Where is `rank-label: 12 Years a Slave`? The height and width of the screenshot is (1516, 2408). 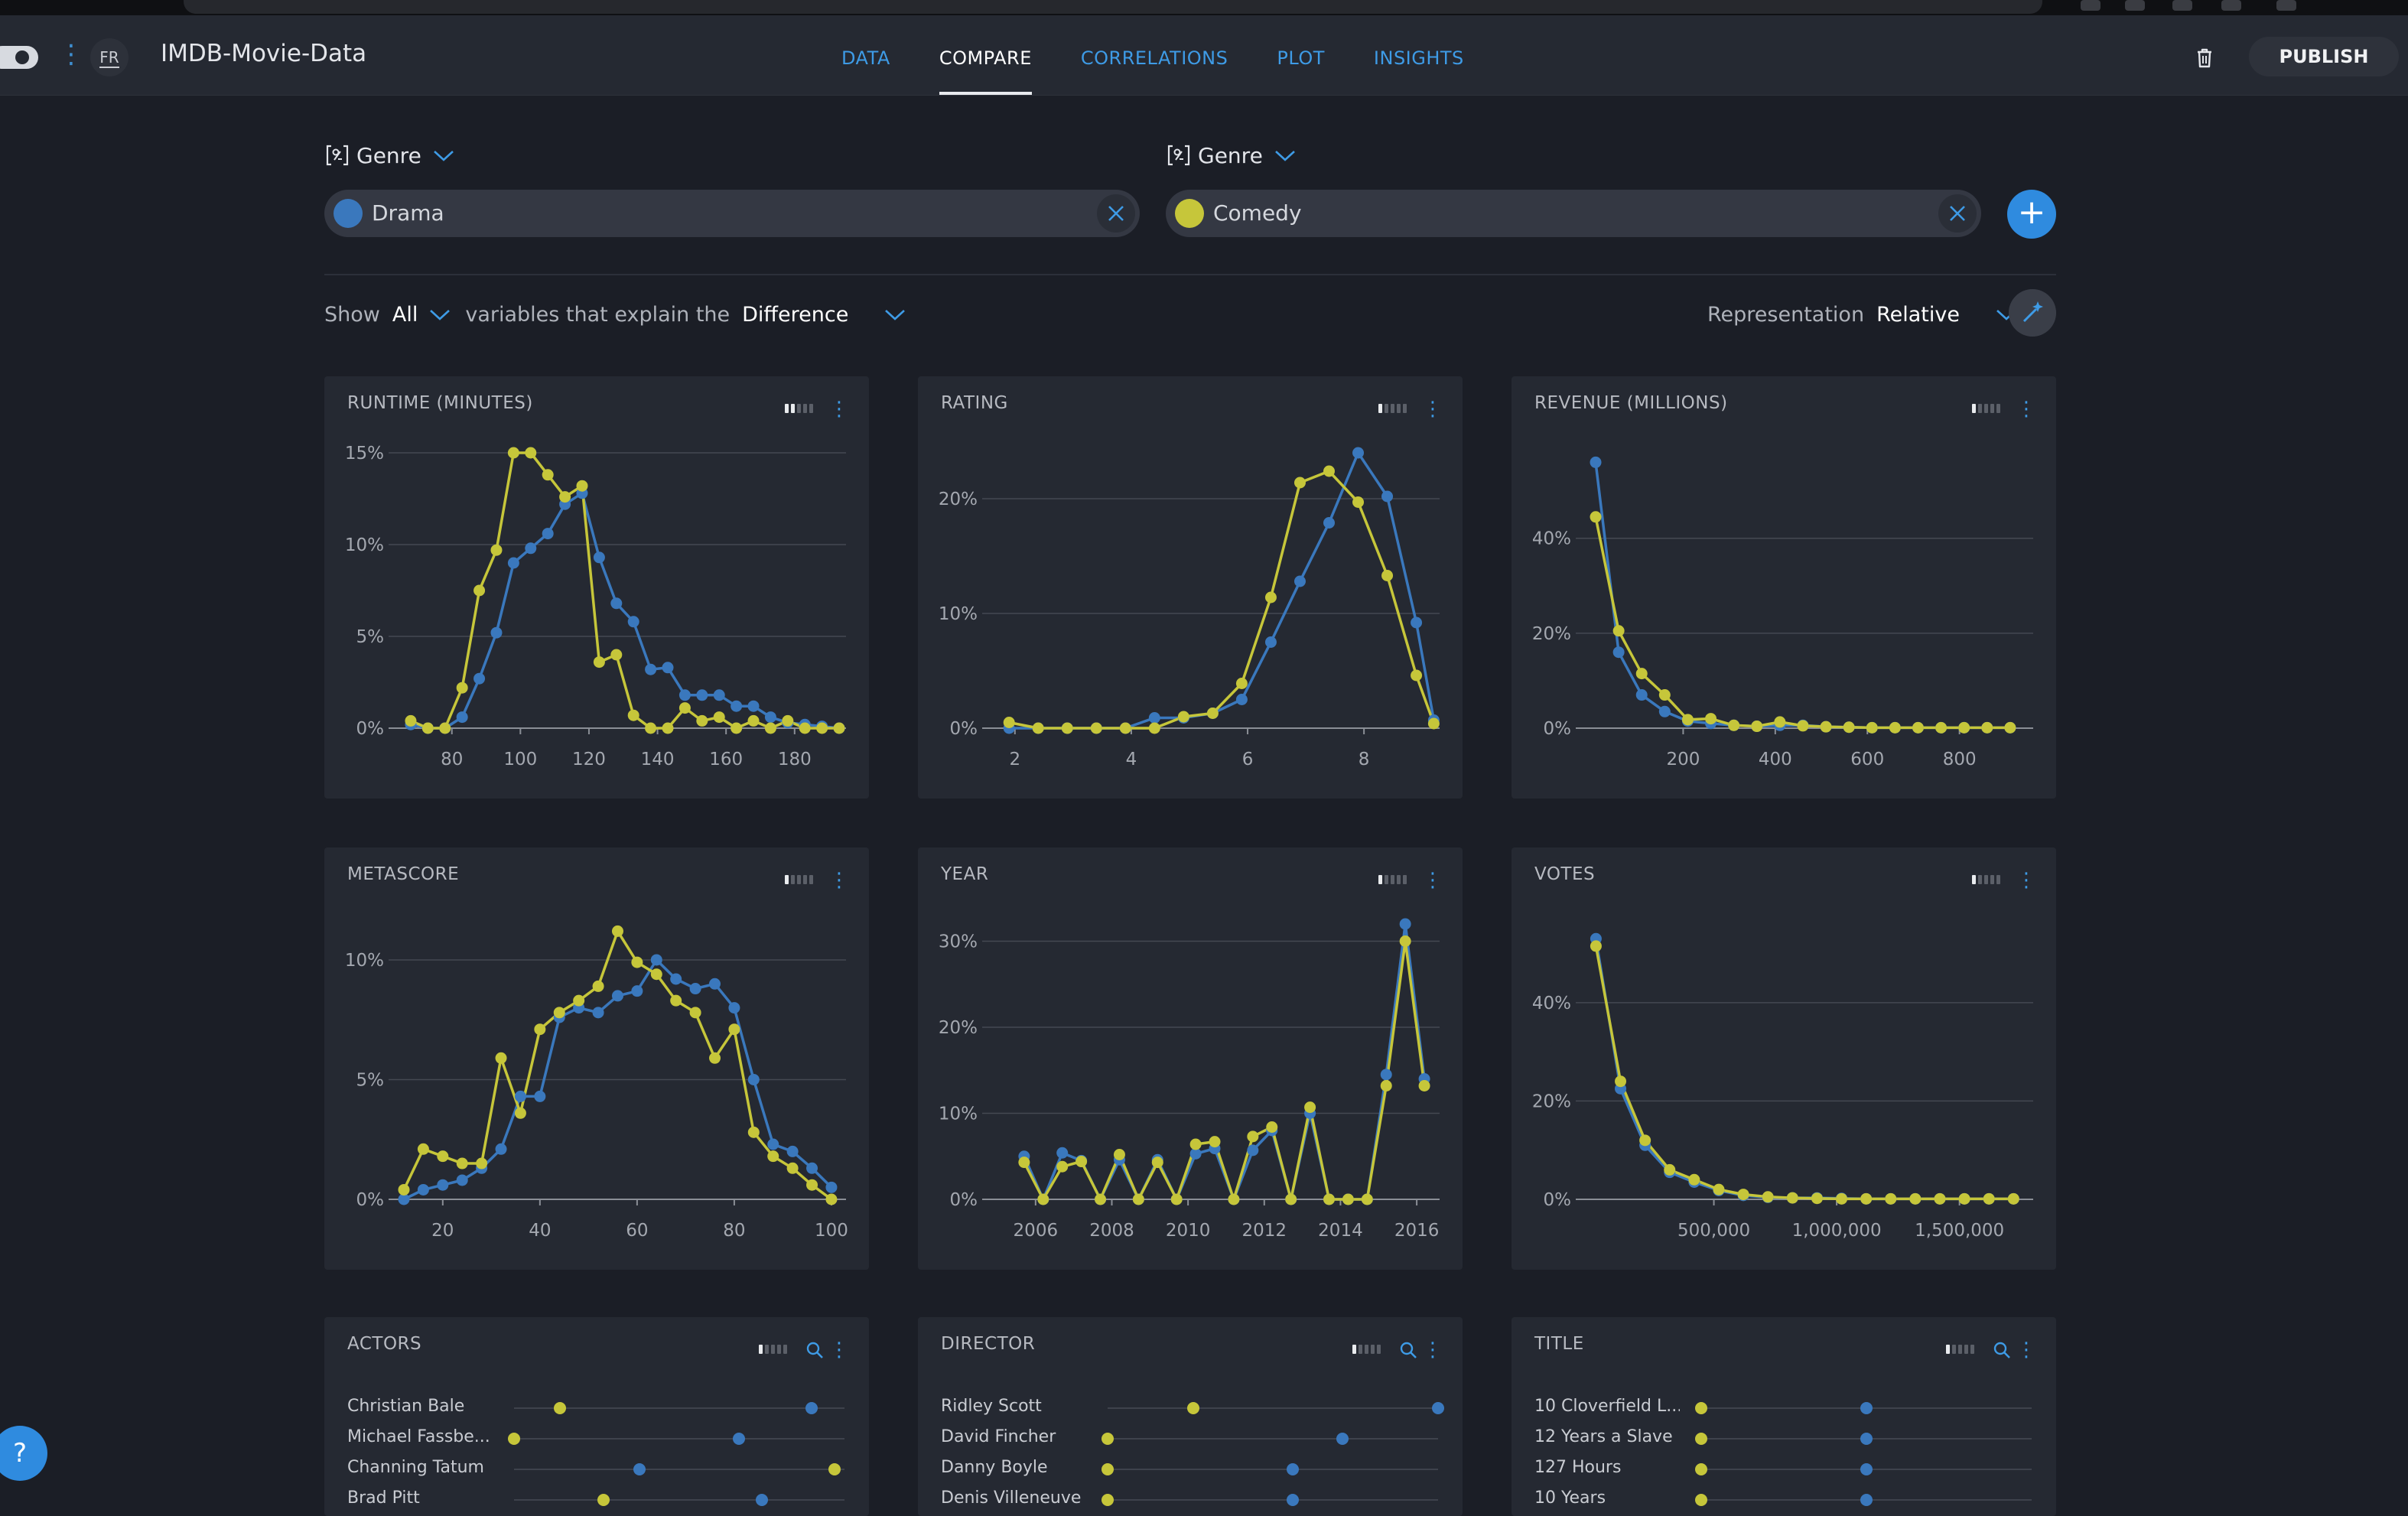 rank-label: 12 Years a Slave is located at coordinates (1603, 1437).